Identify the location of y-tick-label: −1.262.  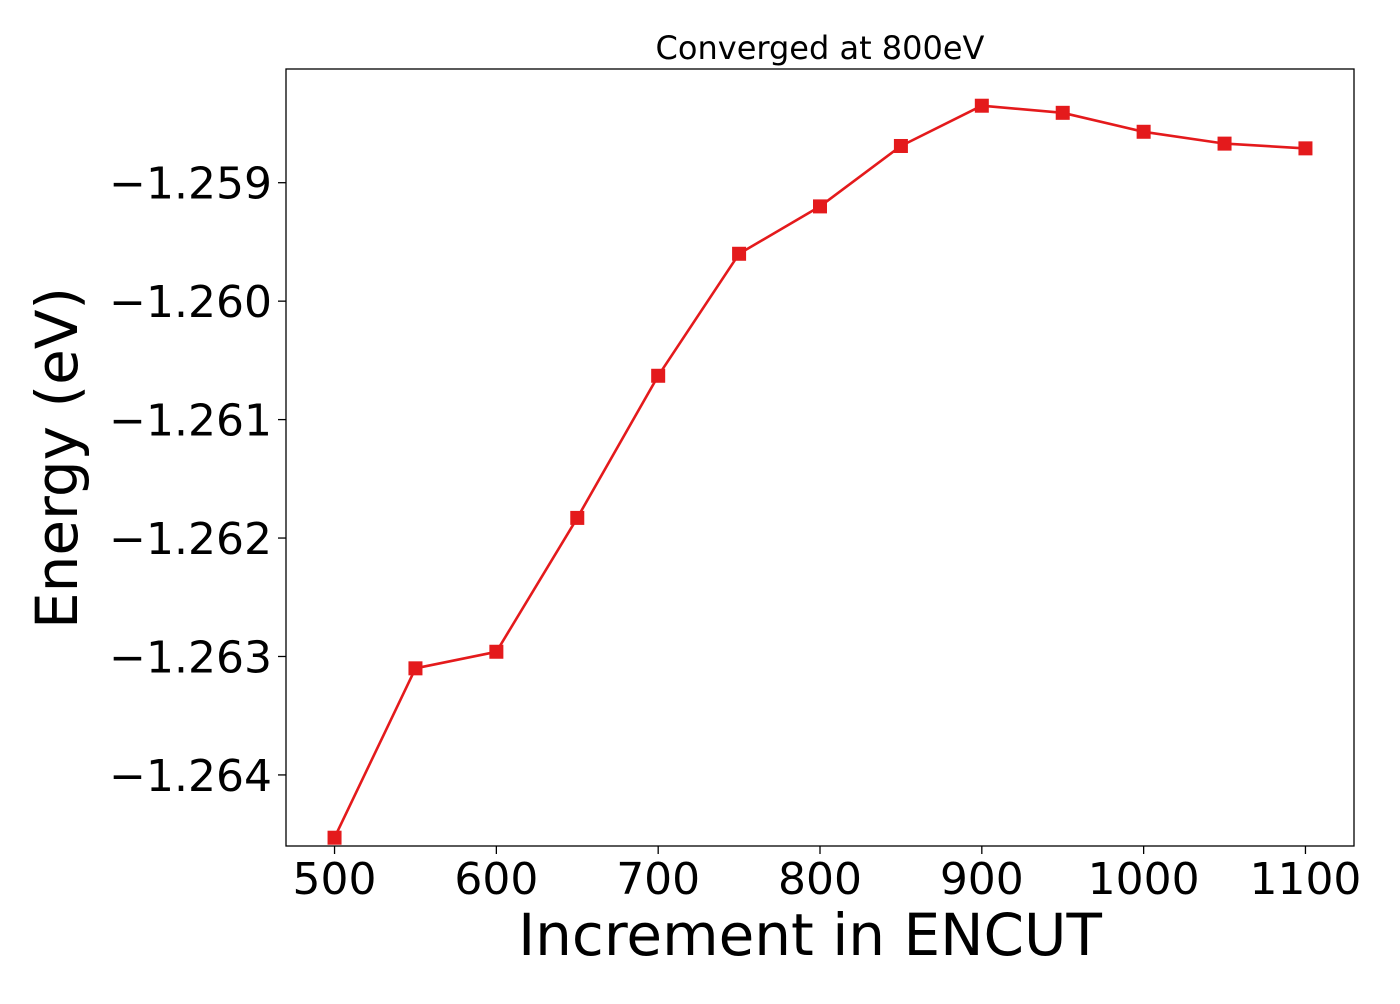
(190, 539).